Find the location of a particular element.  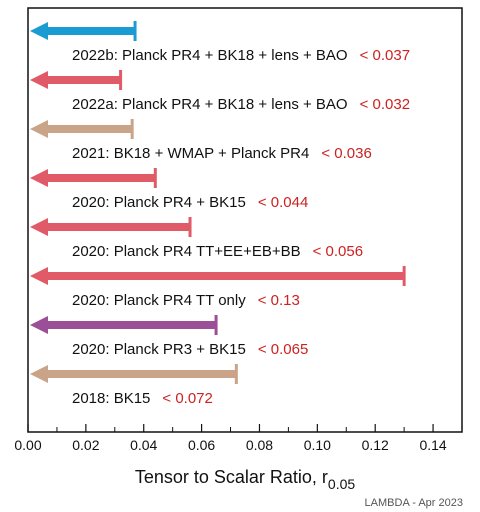

entry-label: 2022a: Planck PR4 + BK18 + lens + BAO is located at coordinates (210, 104).